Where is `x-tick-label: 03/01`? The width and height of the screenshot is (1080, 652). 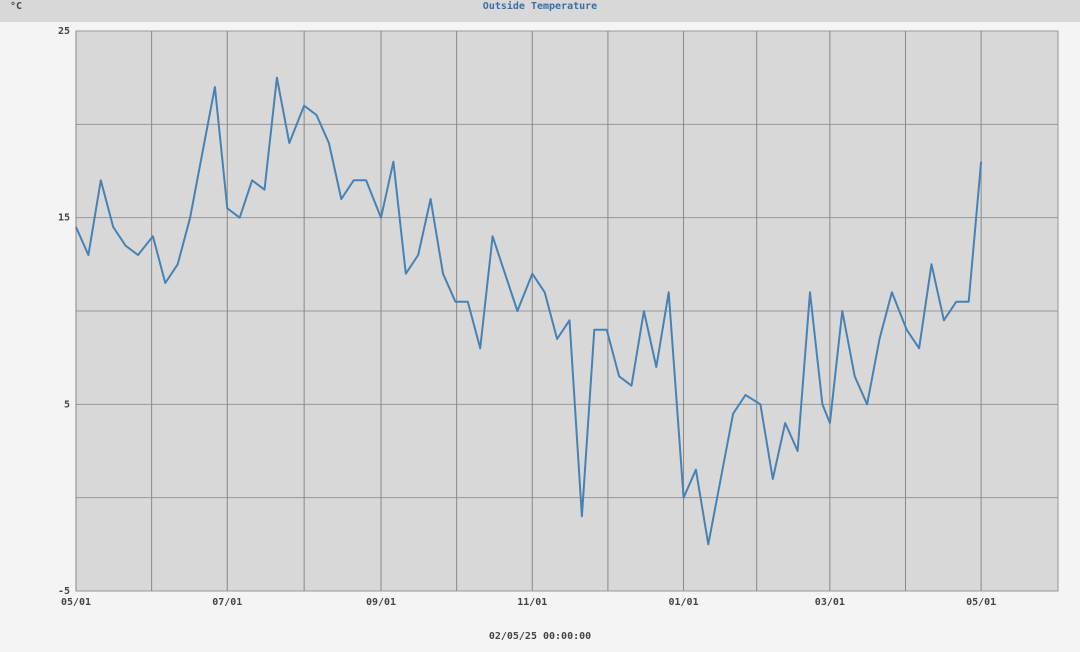
x-tick-label: 03/01 is located at coordinates (830, 602).